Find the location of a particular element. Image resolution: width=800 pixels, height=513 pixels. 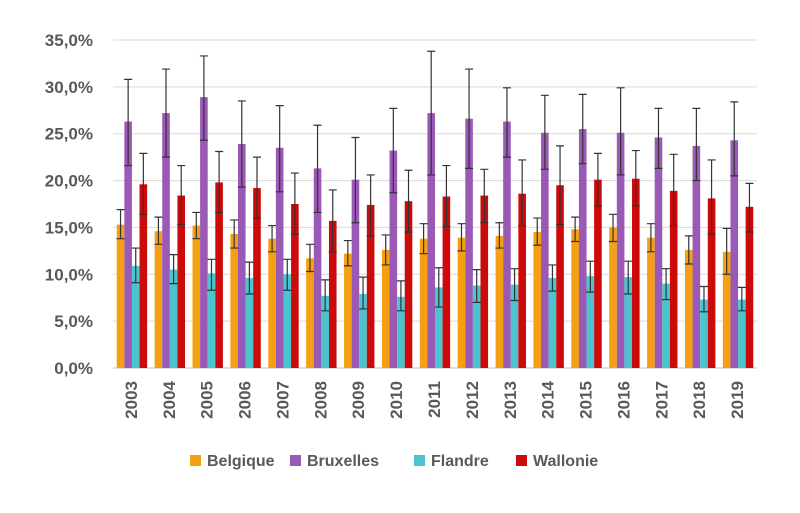

bar-belgique-2013 is located at coordinates (499, 301).